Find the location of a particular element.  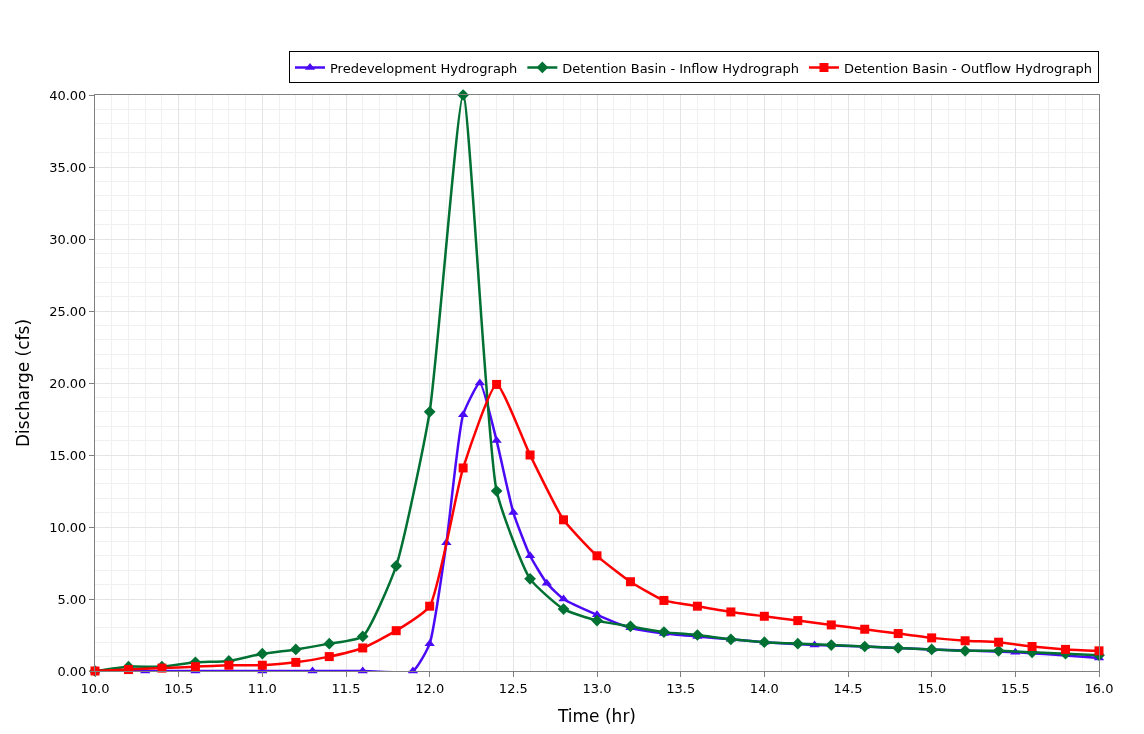

x-tick-label: 14.0 is located at coordinates (764, 688).